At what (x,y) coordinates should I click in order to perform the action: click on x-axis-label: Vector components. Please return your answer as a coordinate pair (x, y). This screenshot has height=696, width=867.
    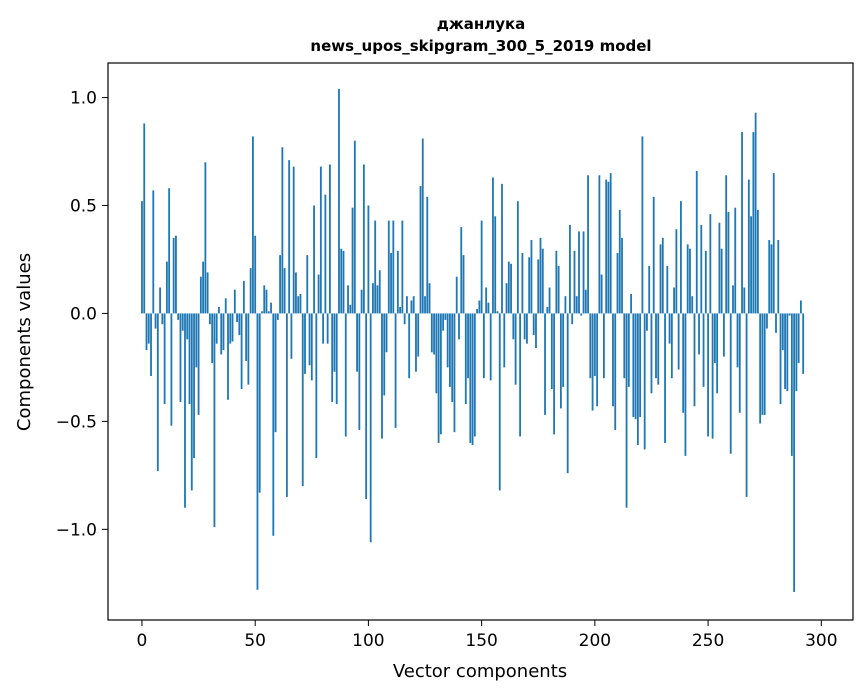
    Looking at the image, I should click on (480, 671).